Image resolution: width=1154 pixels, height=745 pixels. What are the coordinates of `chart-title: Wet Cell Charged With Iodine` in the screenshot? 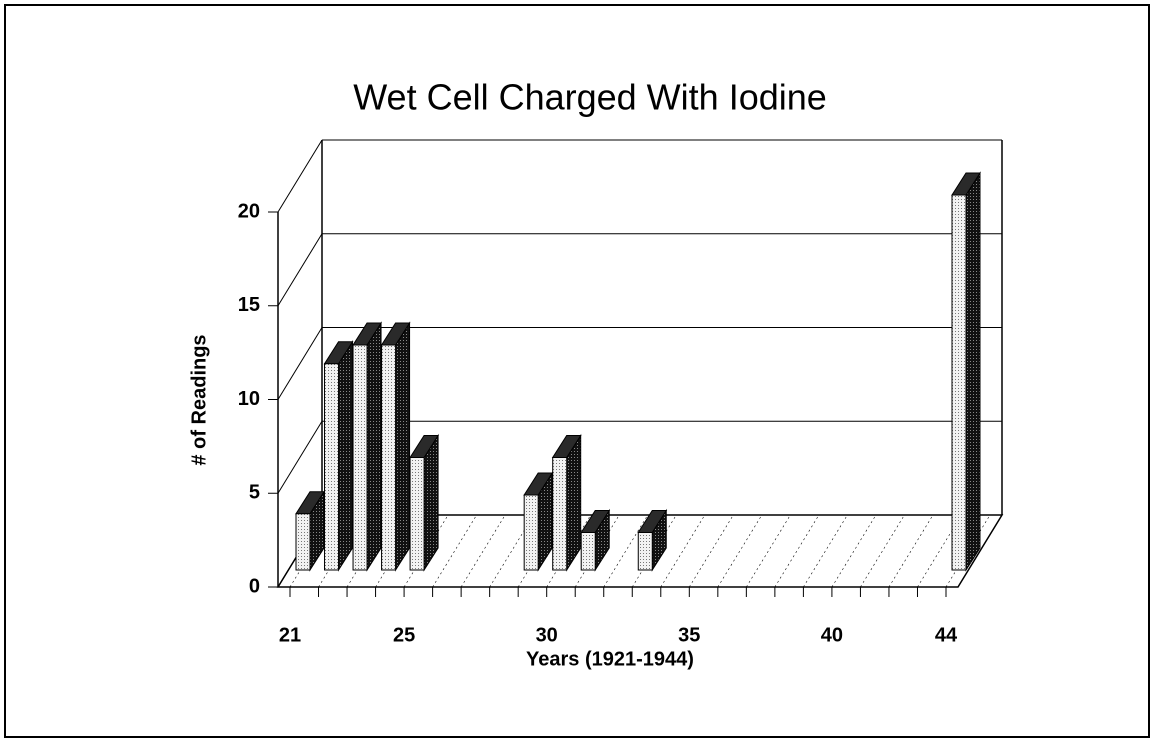 It's located at (590, 97).